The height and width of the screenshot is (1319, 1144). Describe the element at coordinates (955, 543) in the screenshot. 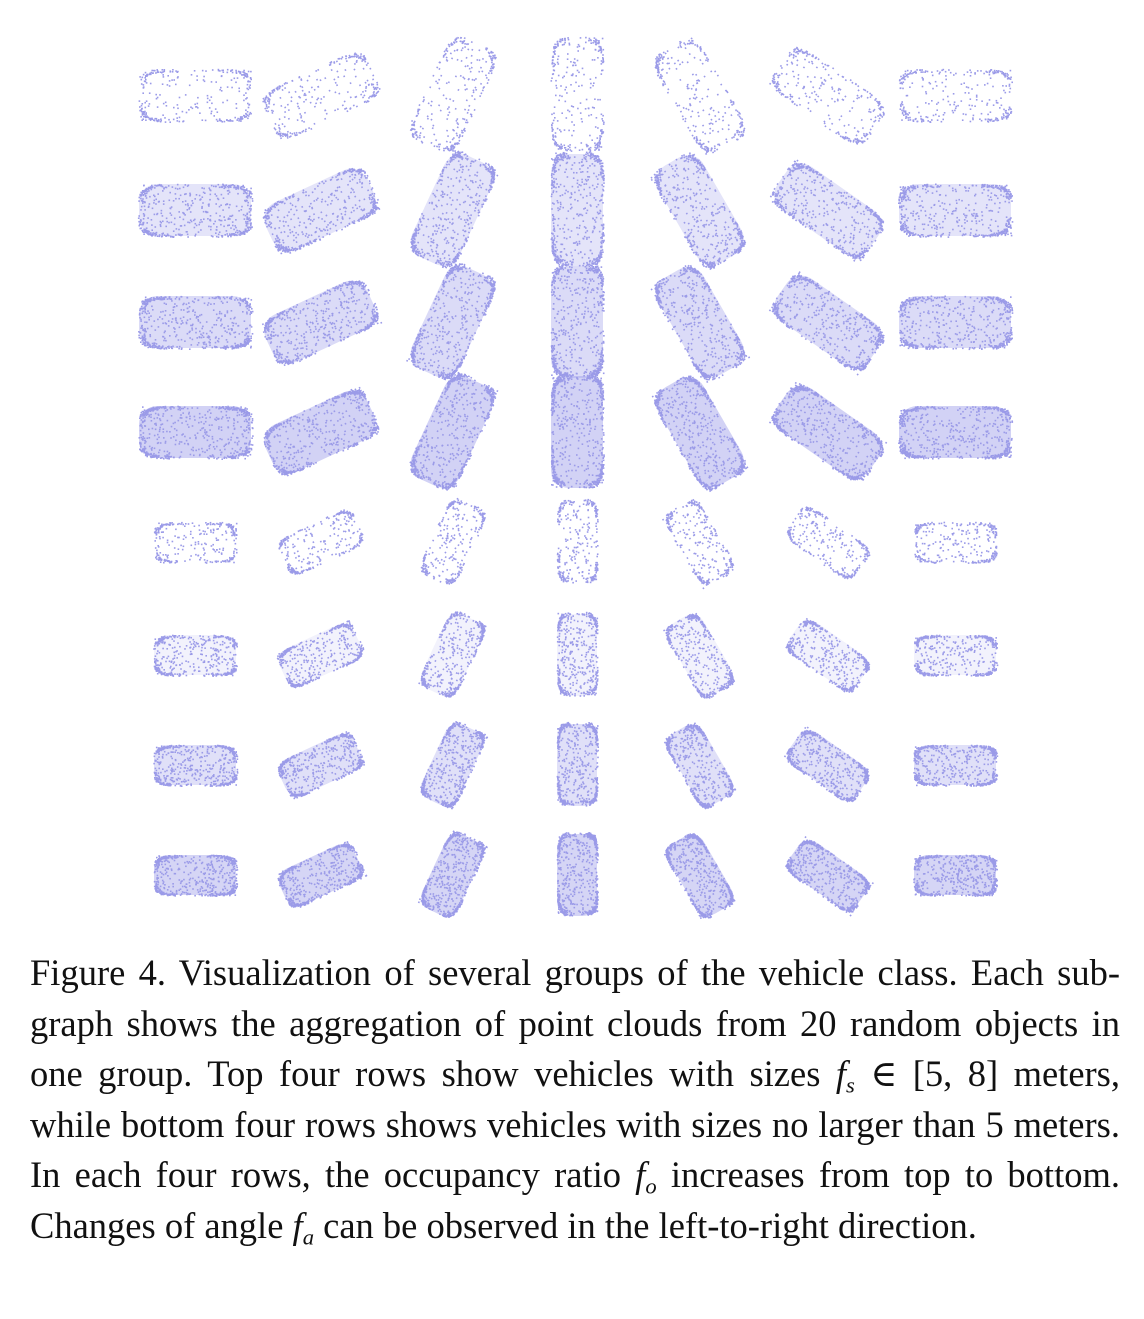

I see `vehicle-point-cloud-r5-c7` at that location.